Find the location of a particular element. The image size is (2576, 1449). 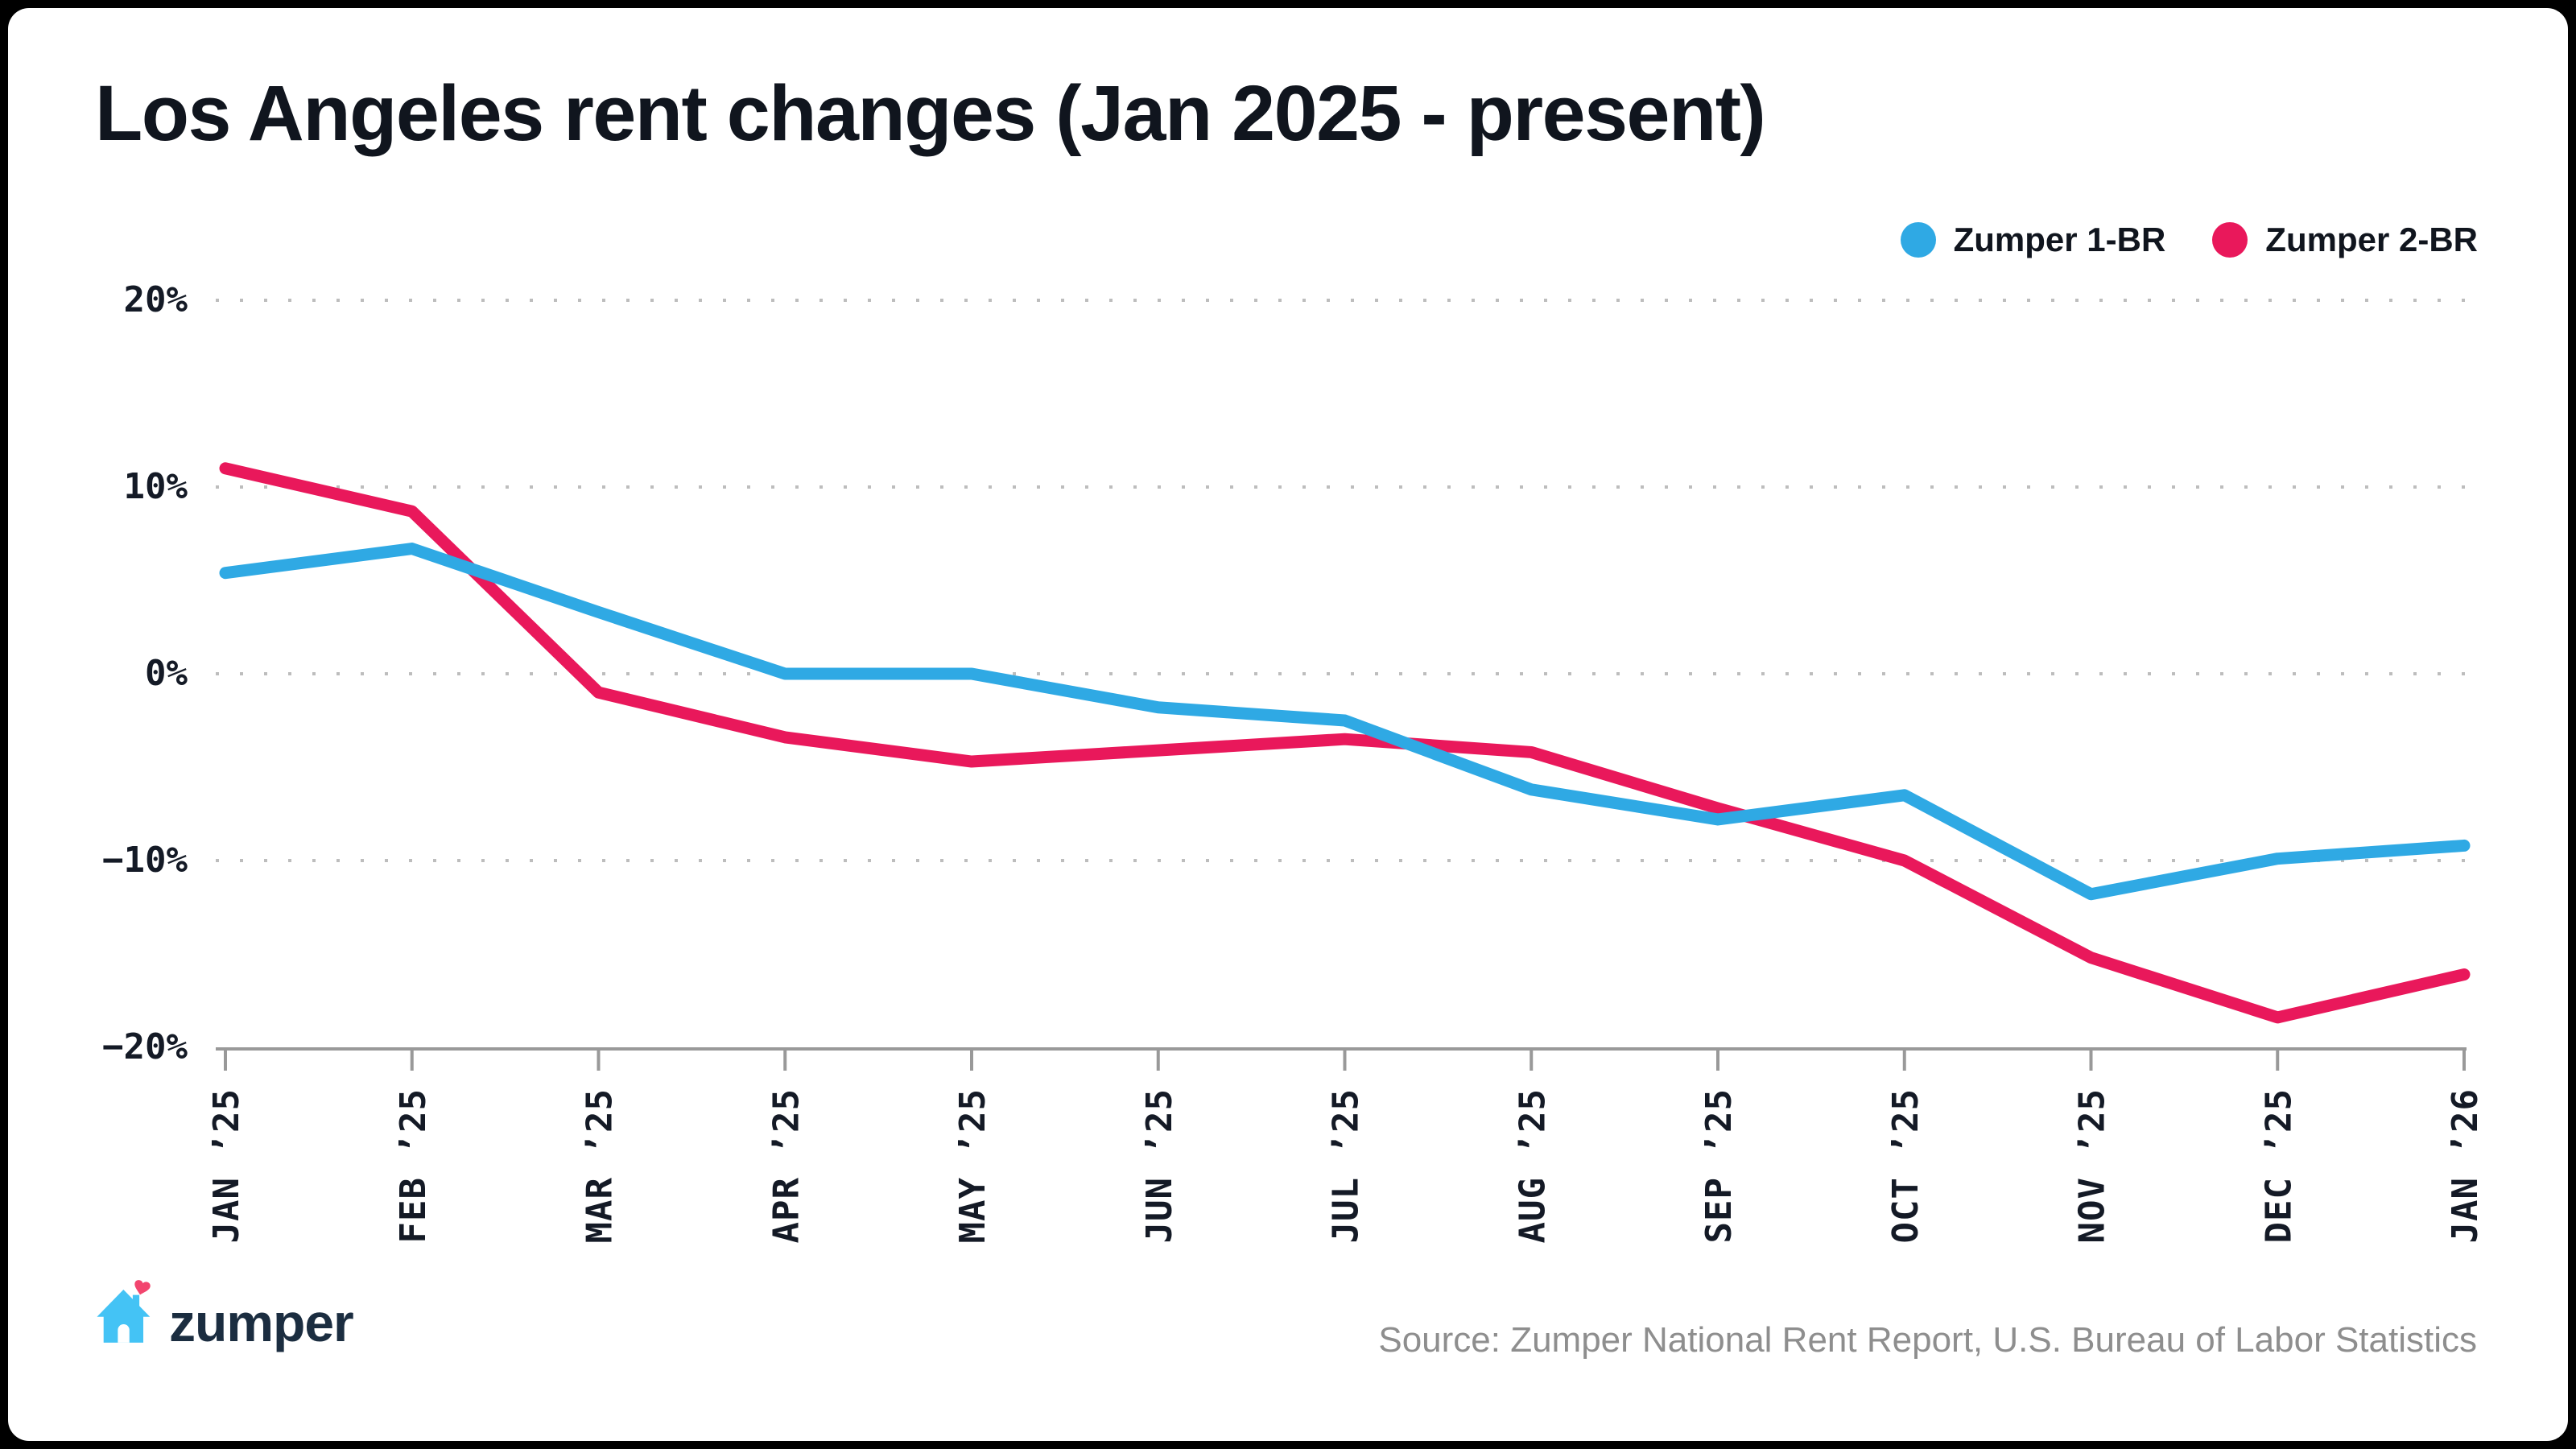

brand-logo: zumper is located at coordinates (224, 1315).